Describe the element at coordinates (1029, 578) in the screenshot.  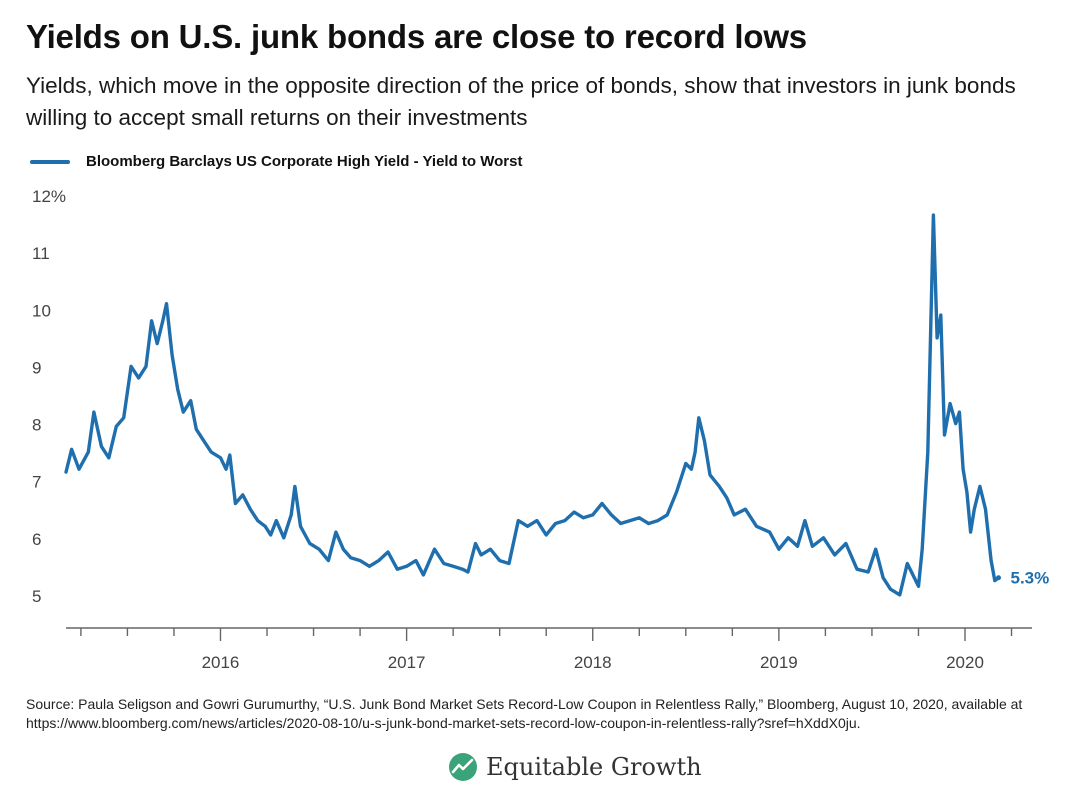
I see `end-value-label: 5.3%` at that location.